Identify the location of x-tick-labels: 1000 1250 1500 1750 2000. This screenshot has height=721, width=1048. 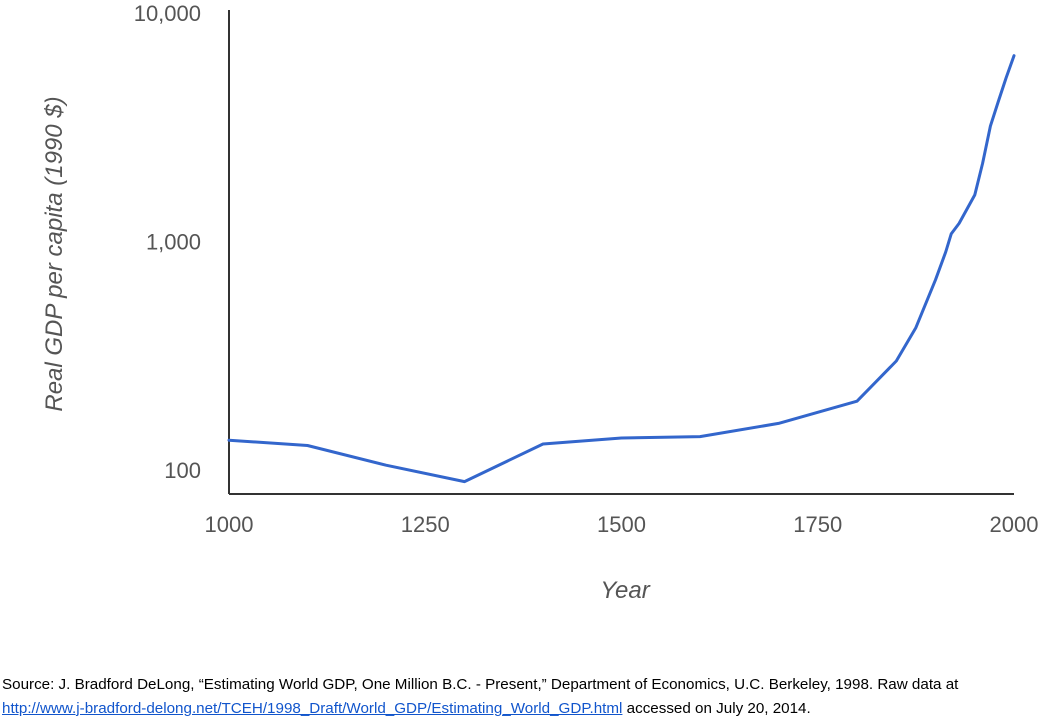
(622, 524).